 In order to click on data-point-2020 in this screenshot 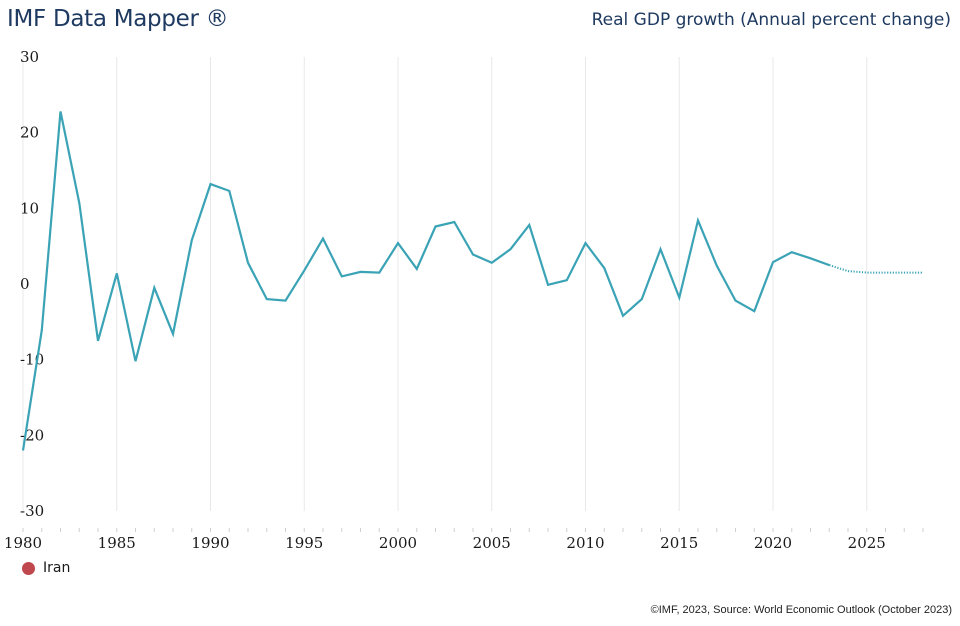, I will do `click(773, 262)`.